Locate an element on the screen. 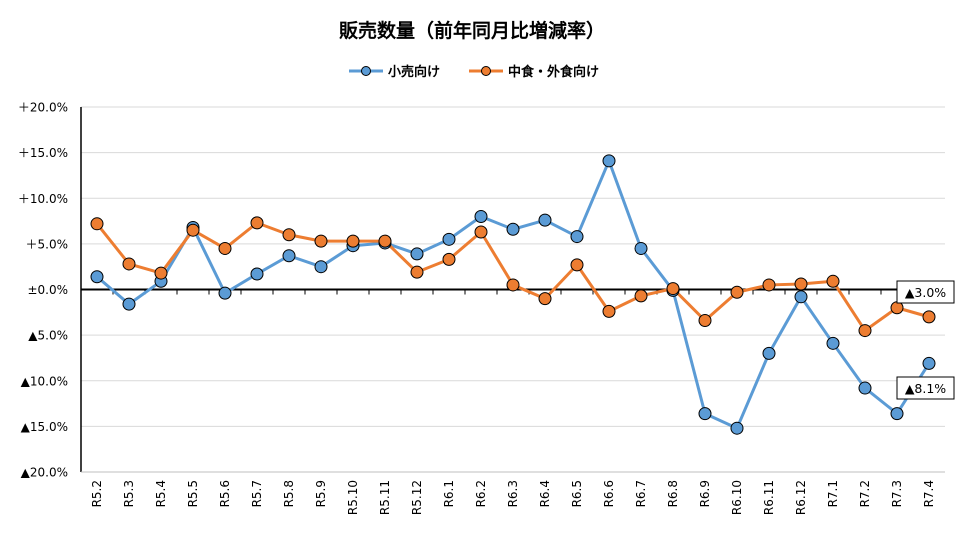 This screenshot has height=535, width=964. annotation-label: ▲8.1% is located at coordinates (925, 388).